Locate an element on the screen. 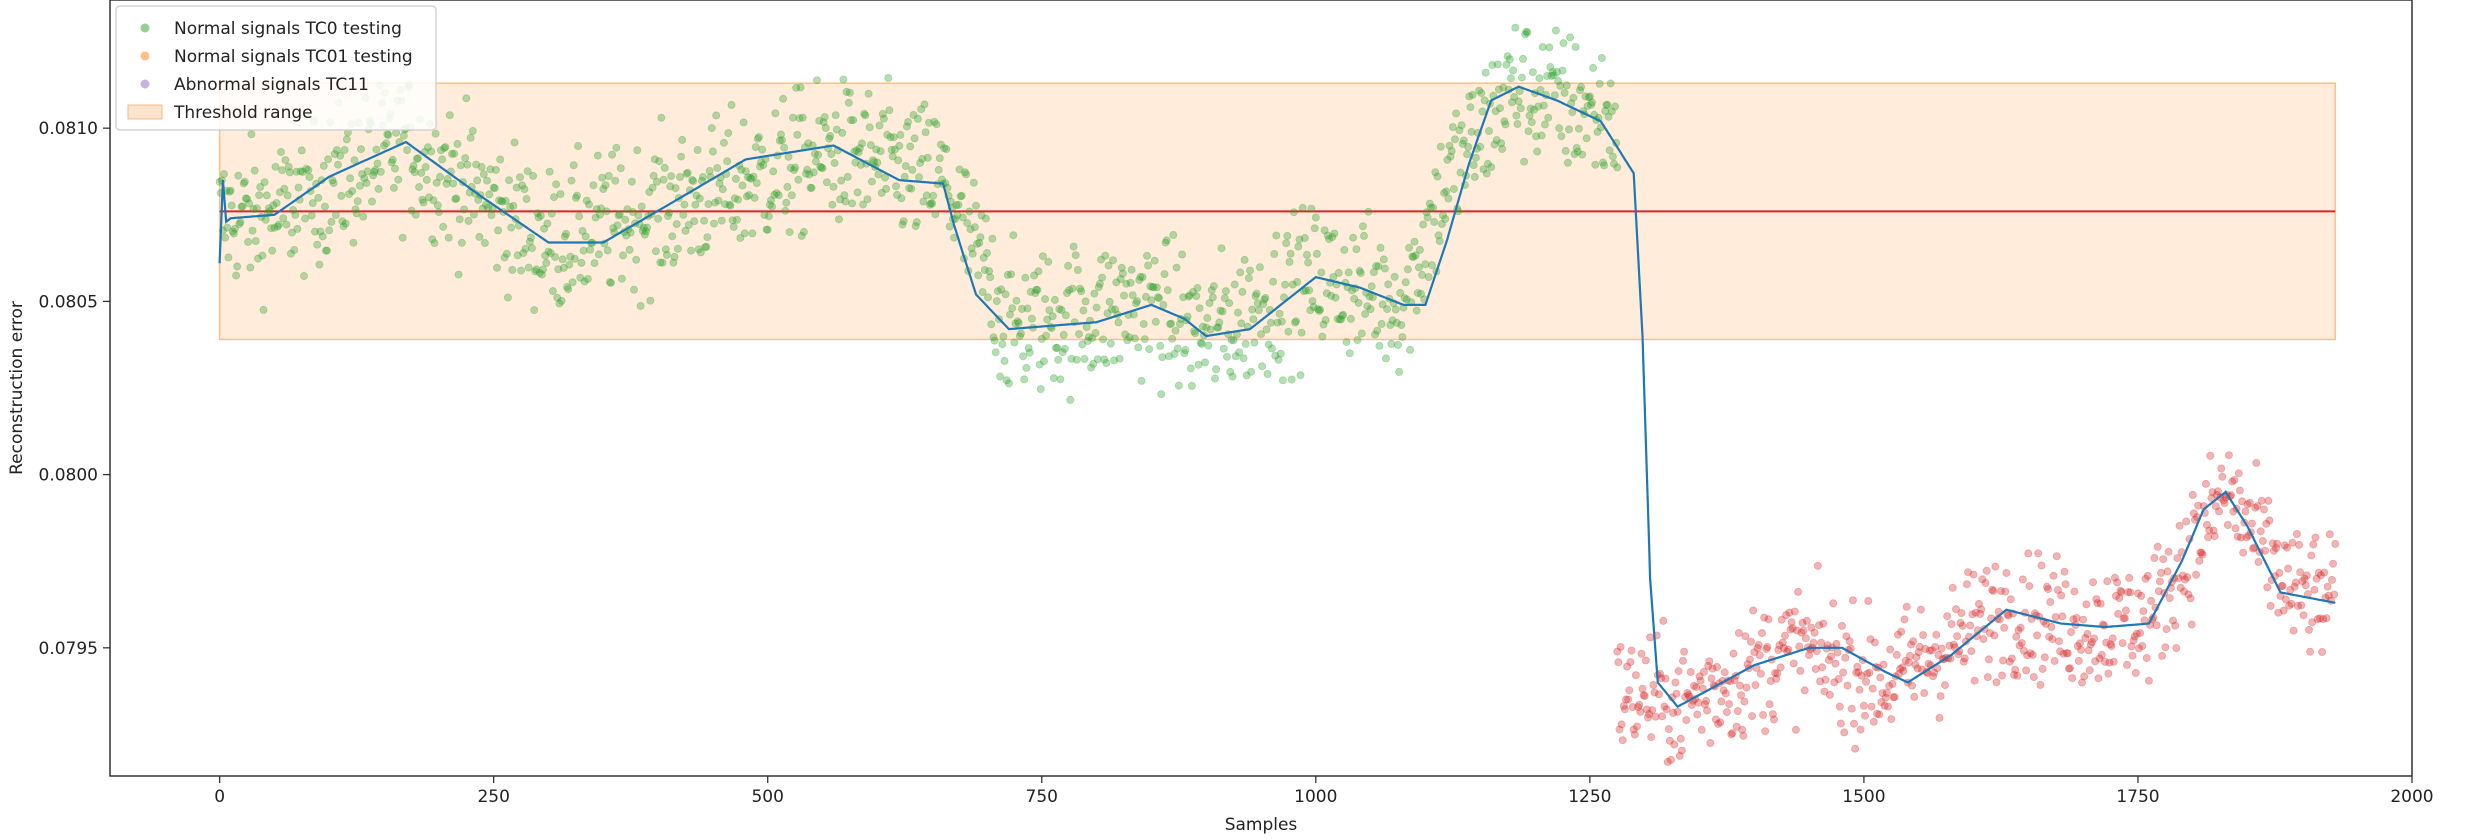  y-tick-label: 0.0795 is located at coordinates (68, 649).